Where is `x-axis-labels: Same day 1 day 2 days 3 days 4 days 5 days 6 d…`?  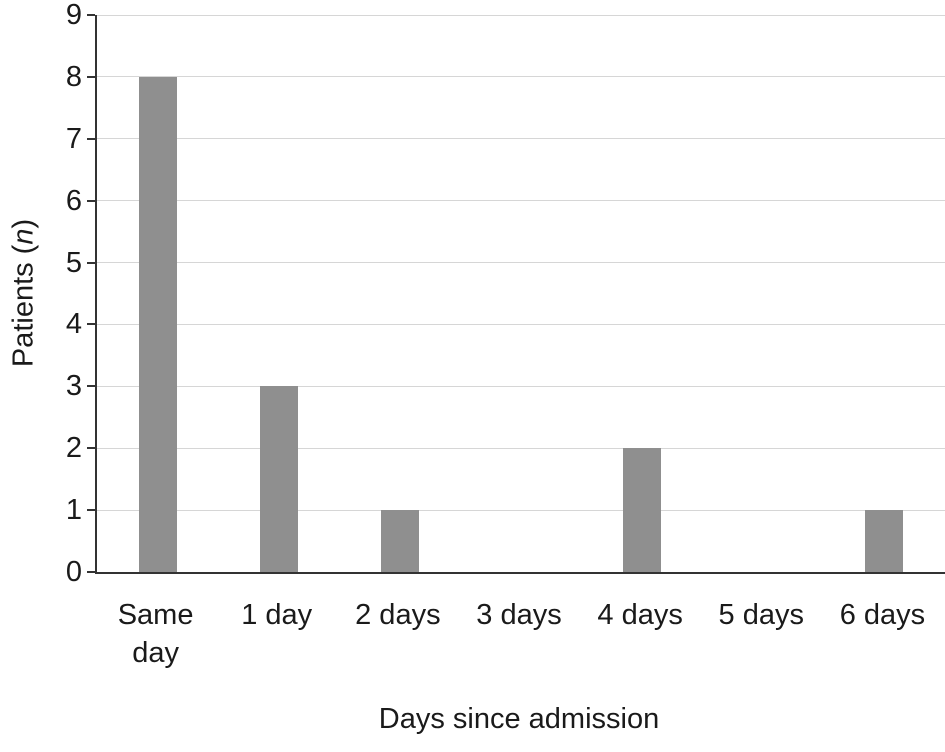 x-axis-labels: Same day 1 day 2 days 3 days 4 days 5 days 6 d… is located at coordinates (519, 641).